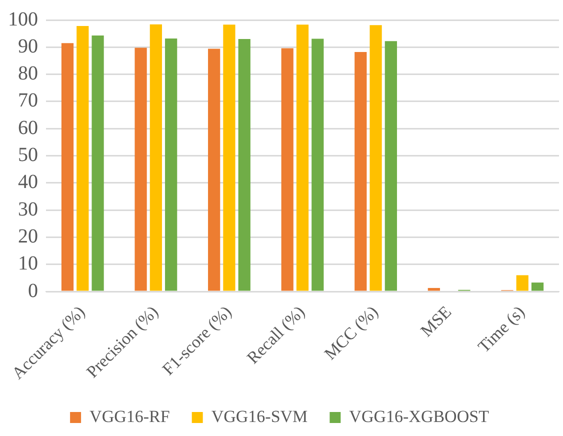  Describe the element at coordinates (28, 155) in the screenshot. I see `y-tick-label: 50` at that location.